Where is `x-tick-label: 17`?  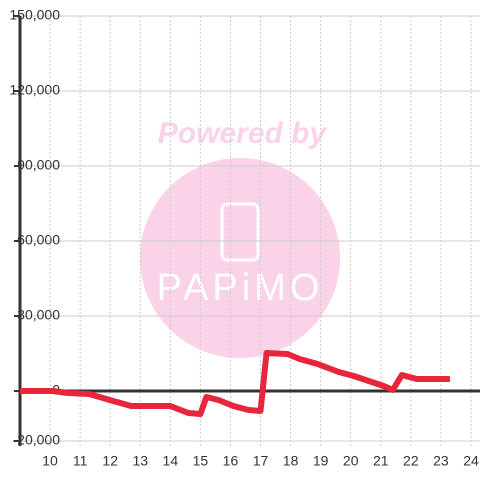 x-tick-label: 17 is located at coordinates (261, 461).